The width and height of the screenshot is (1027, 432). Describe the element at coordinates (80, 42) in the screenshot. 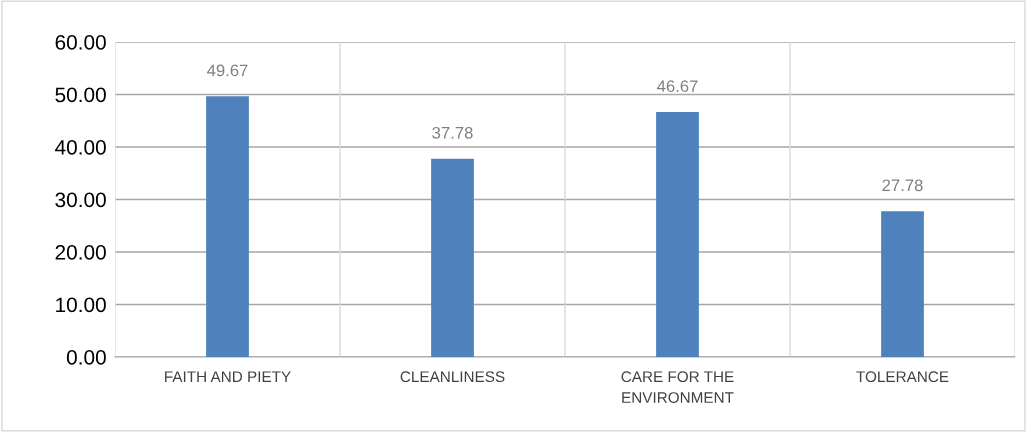

I see `y-tick-label: 60.00` at that location.